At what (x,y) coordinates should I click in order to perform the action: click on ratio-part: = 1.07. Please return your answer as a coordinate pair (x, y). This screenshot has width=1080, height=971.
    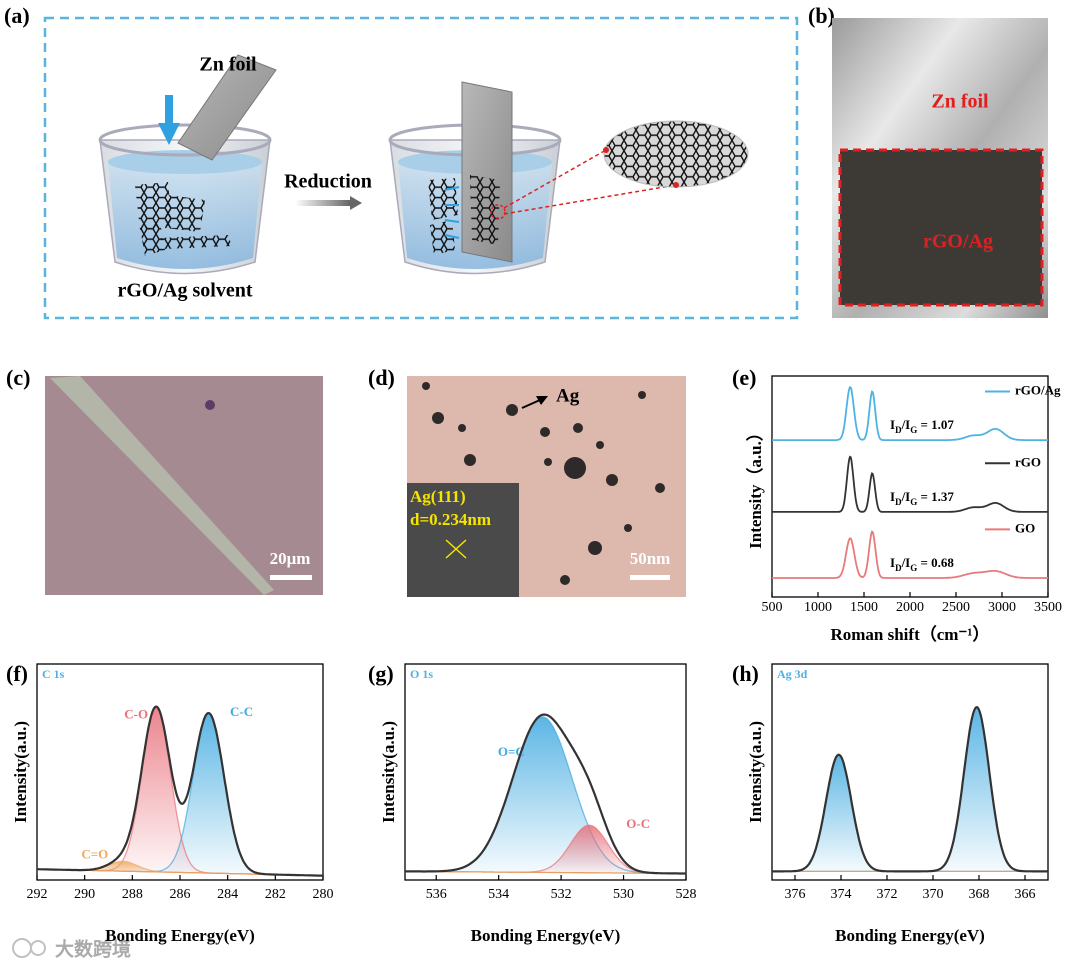
    Looking at the image, I should click on (935, 424).